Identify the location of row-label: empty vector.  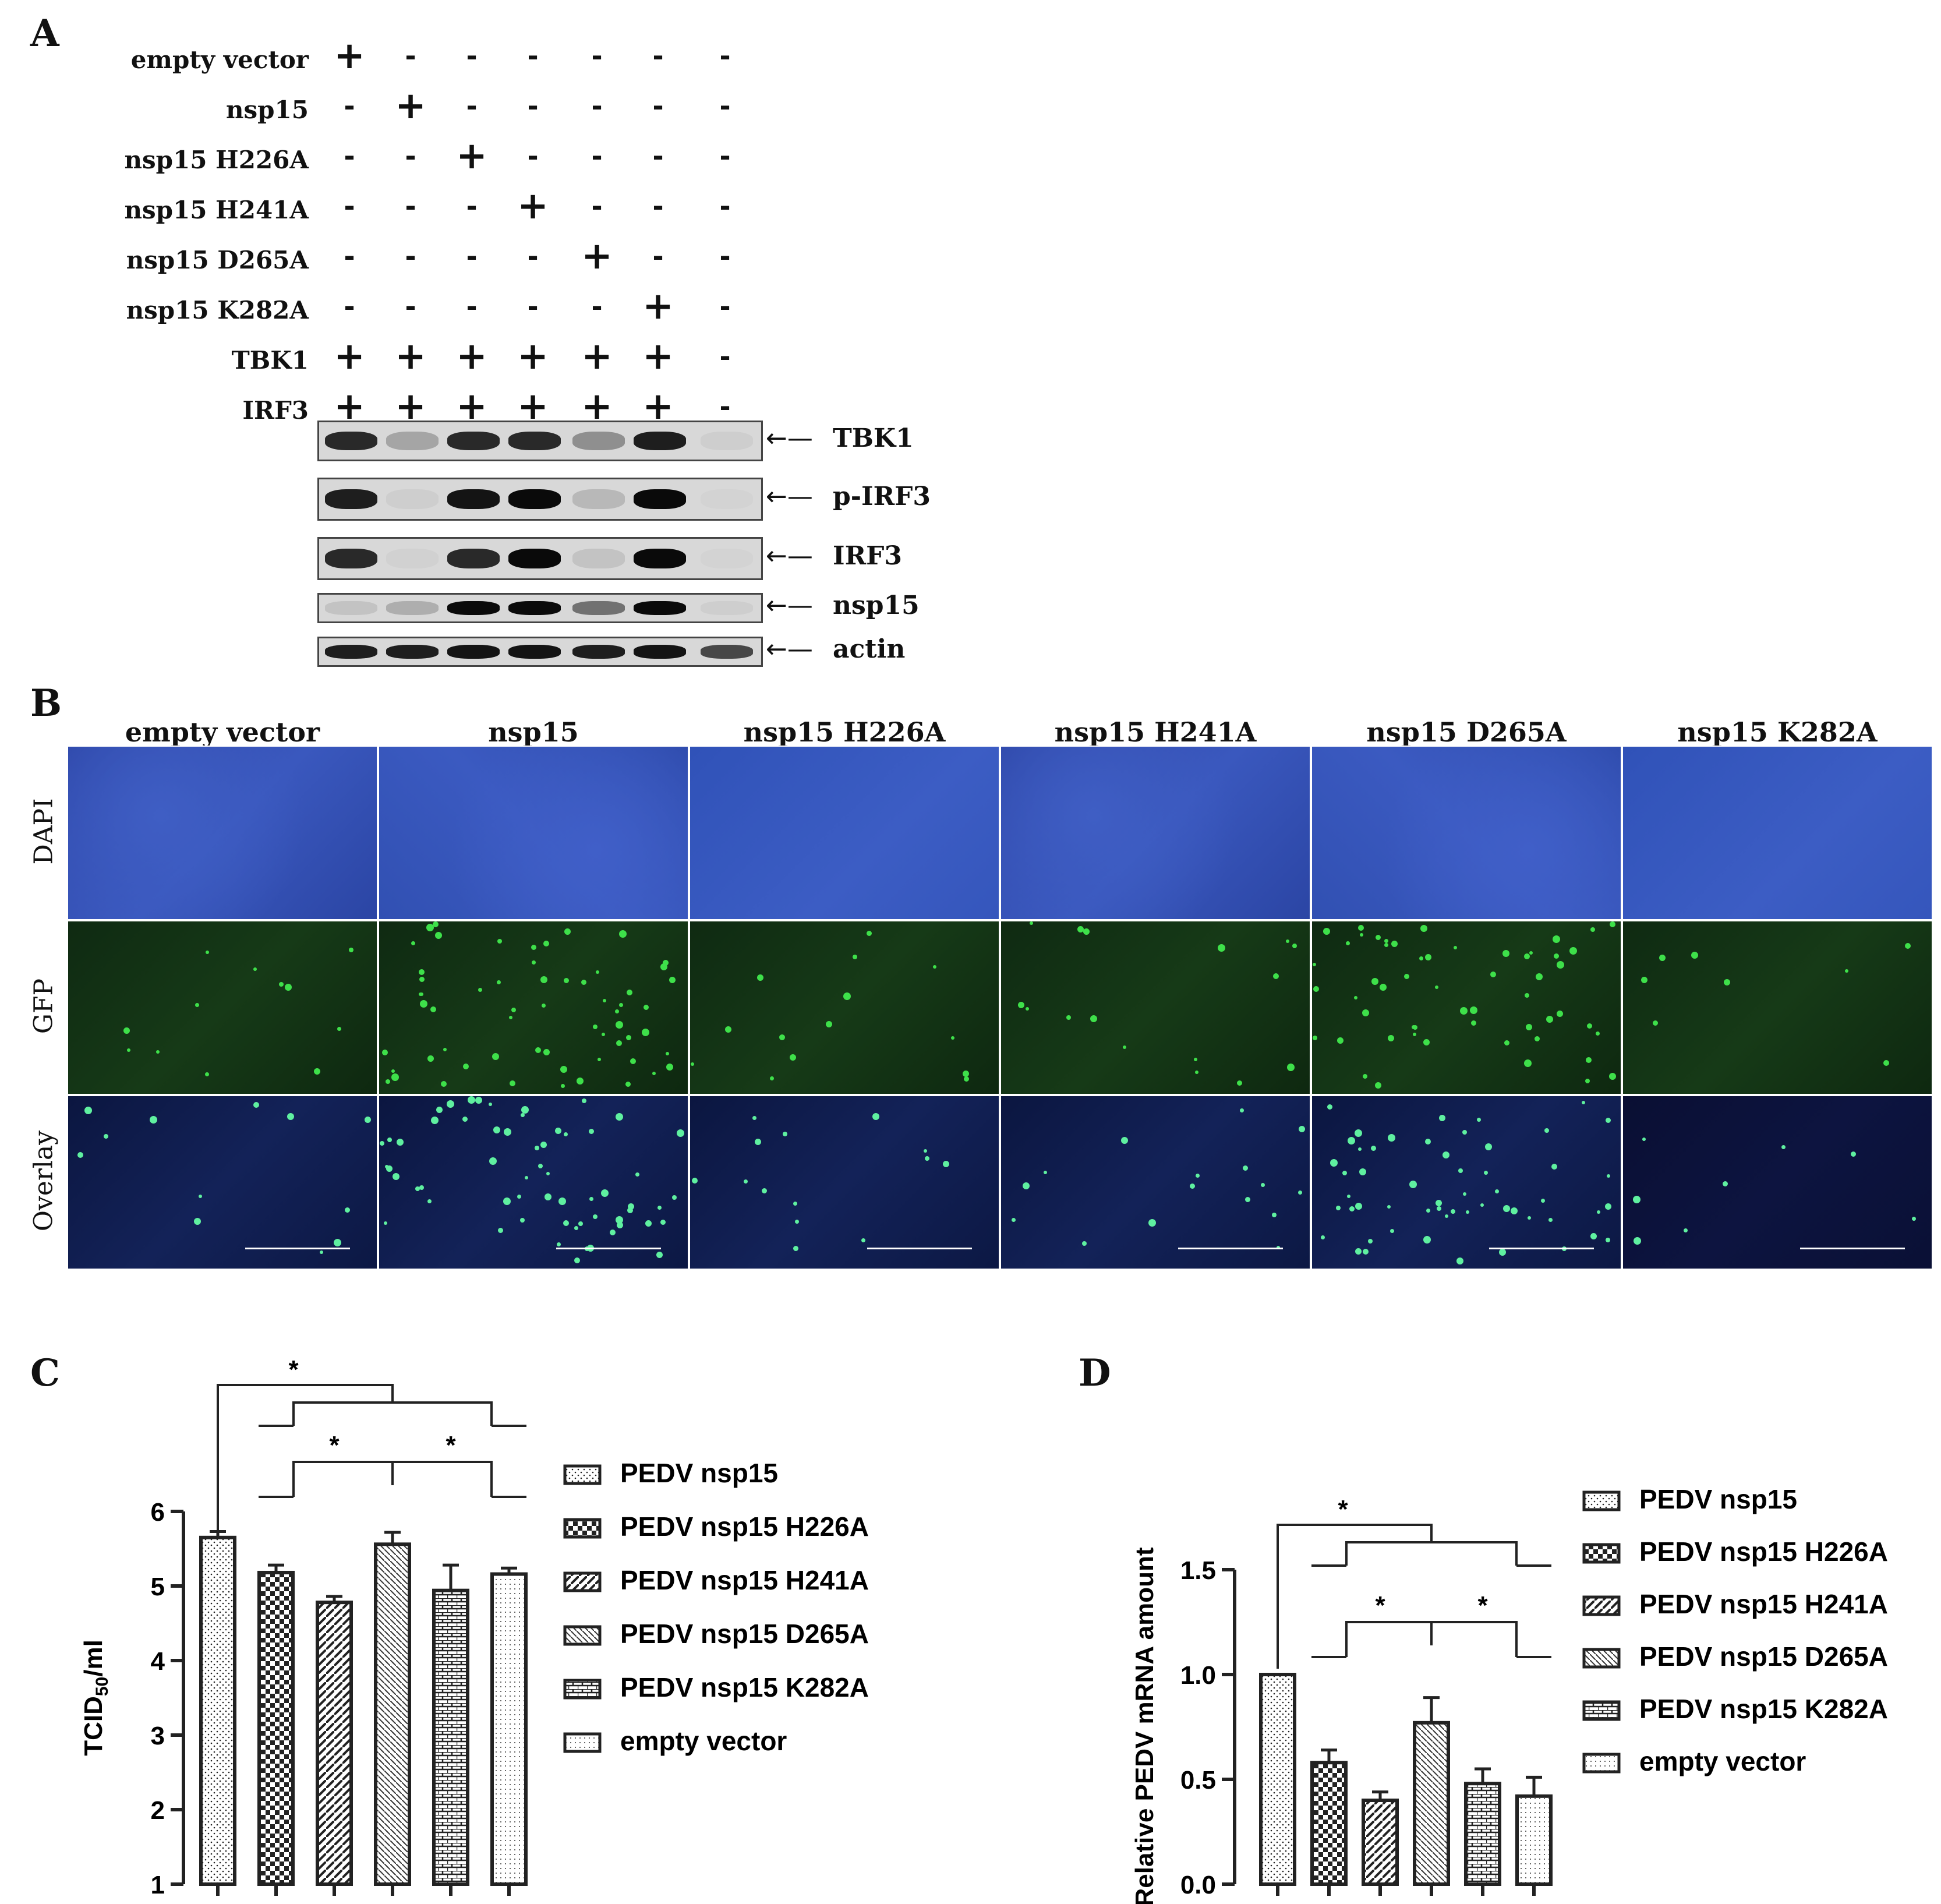
(219, 59).